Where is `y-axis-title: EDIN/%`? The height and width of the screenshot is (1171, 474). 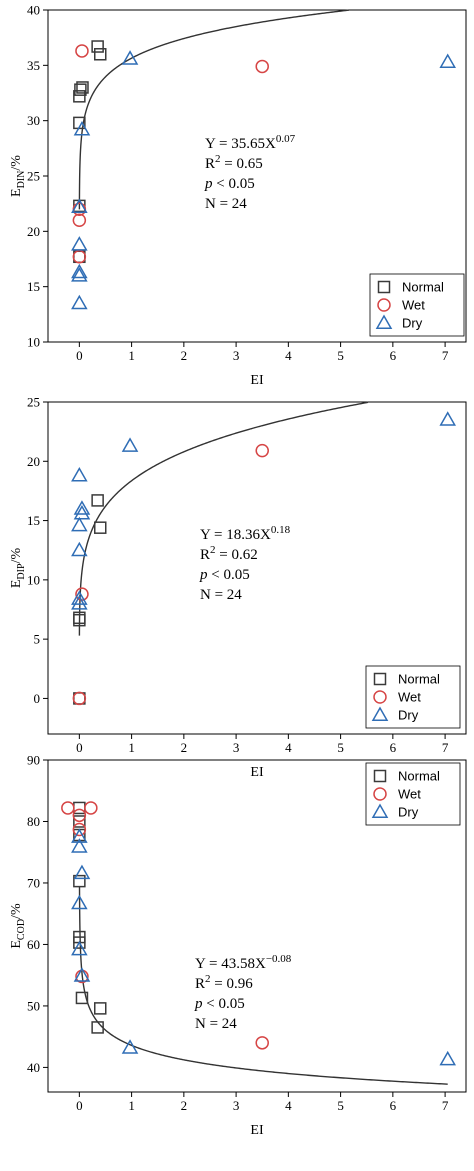
y-axis-title: EDIN/% is located at coordinates (18, 176).